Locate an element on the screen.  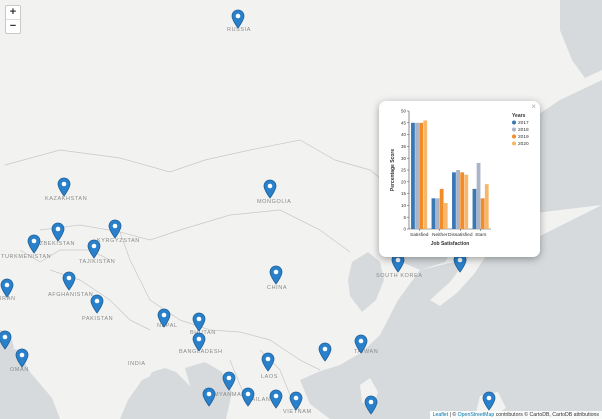
label-bhutan: BHUTAN is located at coordinates (203, 333).